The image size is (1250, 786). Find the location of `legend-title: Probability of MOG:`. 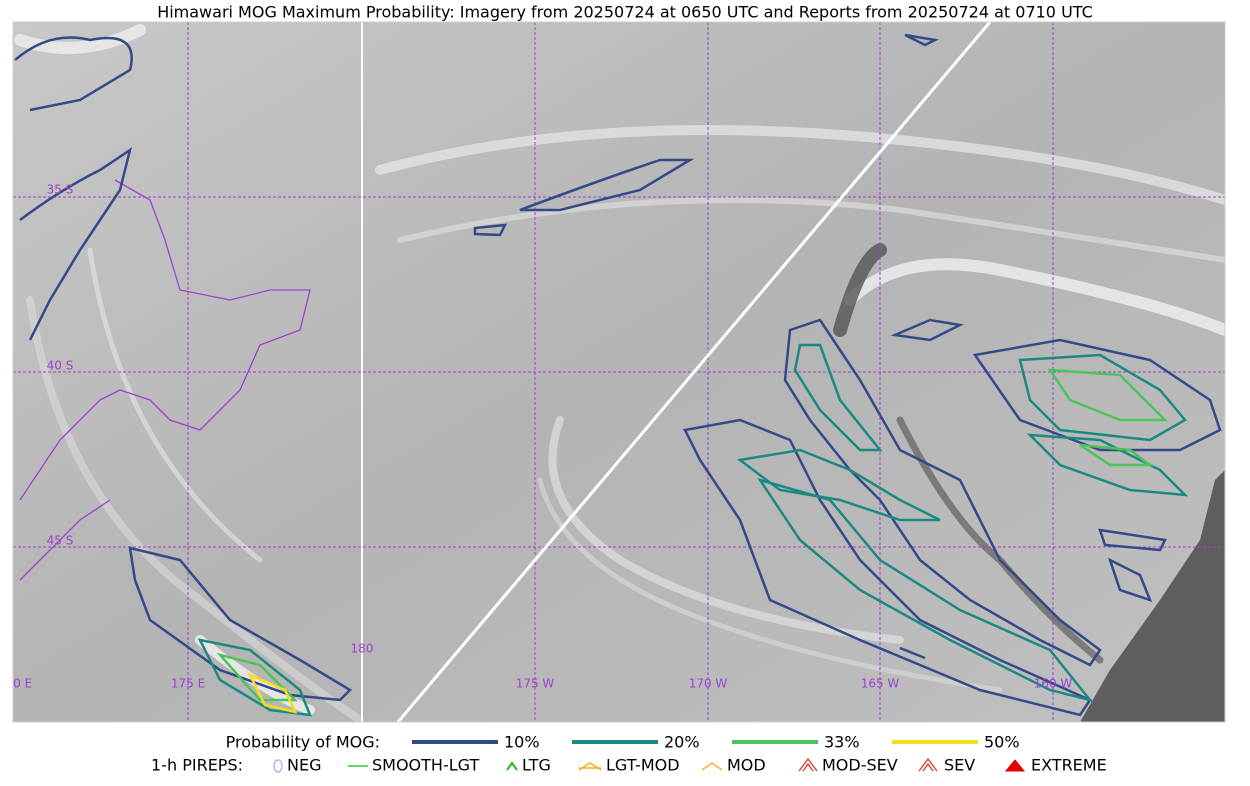

legend-title: Probability of MOG: is located at coordinates (303, 742).